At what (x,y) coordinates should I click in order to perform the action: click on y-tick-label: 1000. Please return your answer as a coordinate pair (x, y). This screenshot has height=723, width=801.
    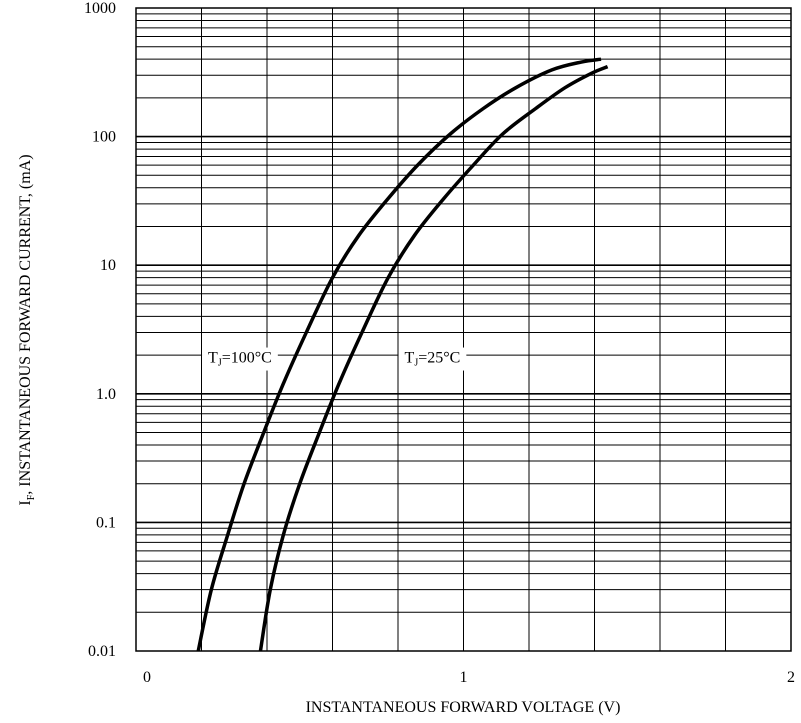
    Looking at the image, I should click on (100, 8).